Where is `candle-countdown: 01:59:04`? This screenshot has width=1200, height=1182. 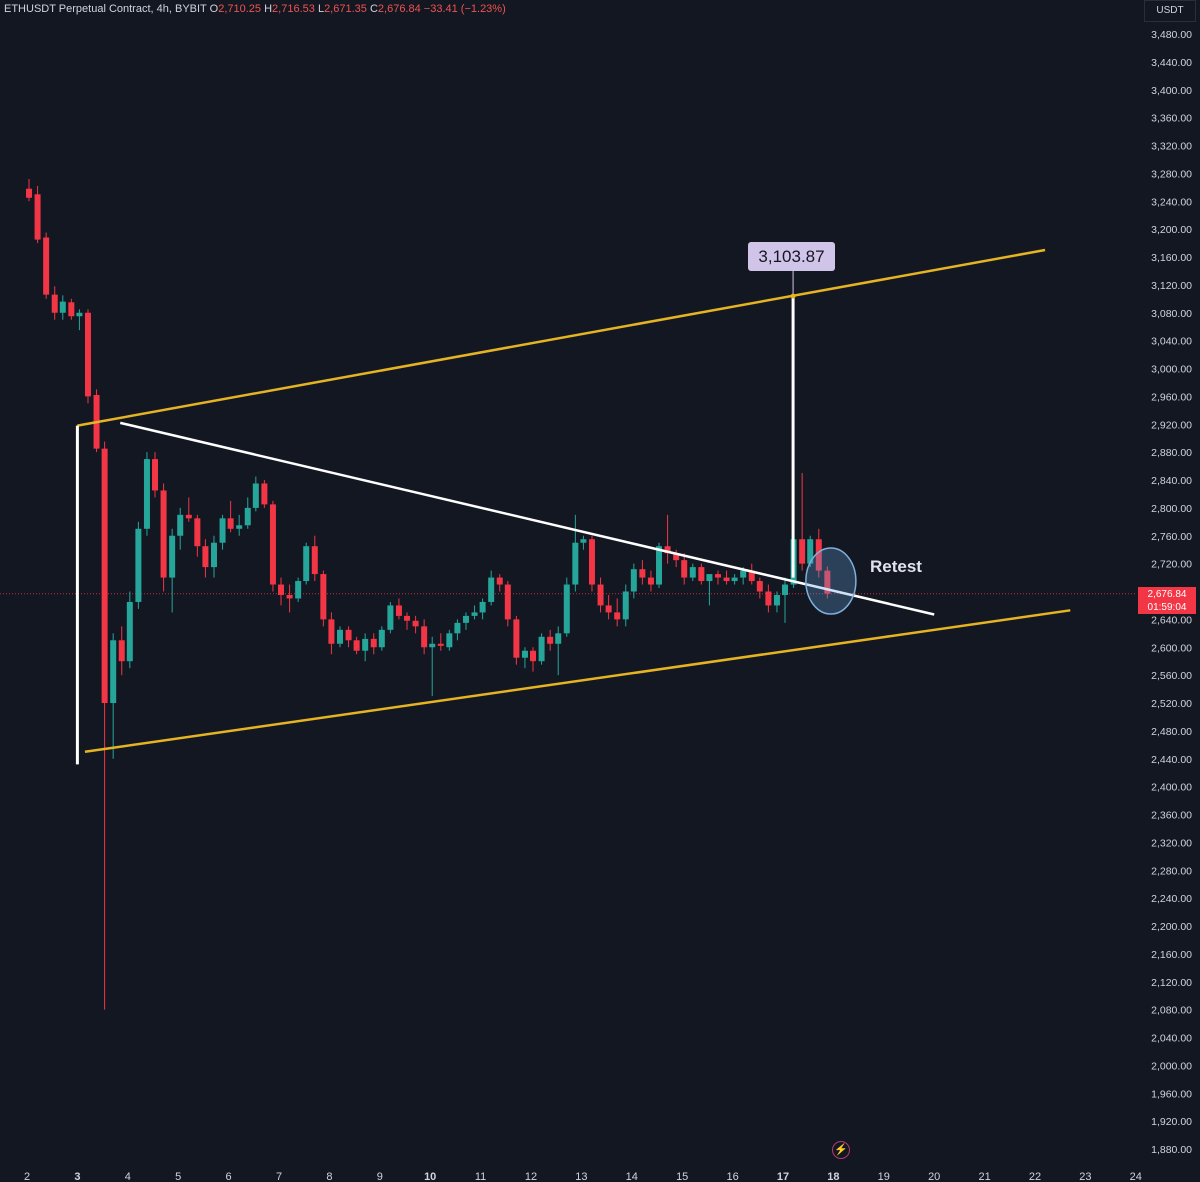
candle-countdown: 01:59:04 is located at coordinates (1167, 607).